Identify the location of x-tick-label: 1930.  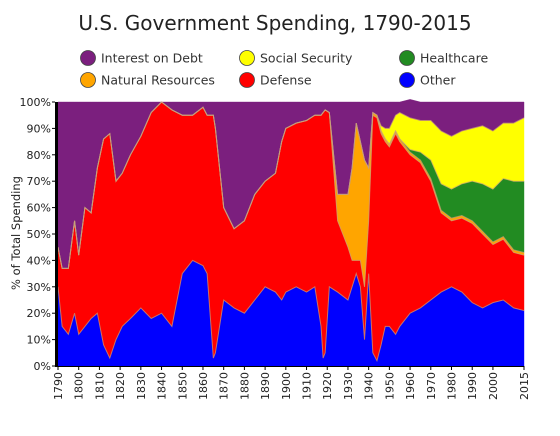
(348, 386).